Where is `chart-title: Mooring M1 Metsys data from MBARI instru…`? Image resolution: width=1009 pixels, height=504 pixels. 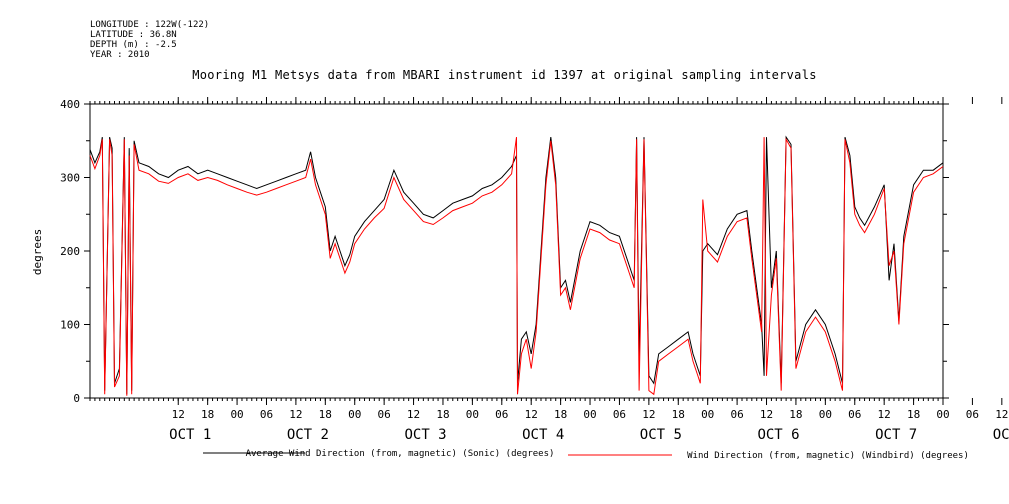 chart-title: Mooring M1 Metsys data from MBARI instru… is located at coordinates (504, 75).